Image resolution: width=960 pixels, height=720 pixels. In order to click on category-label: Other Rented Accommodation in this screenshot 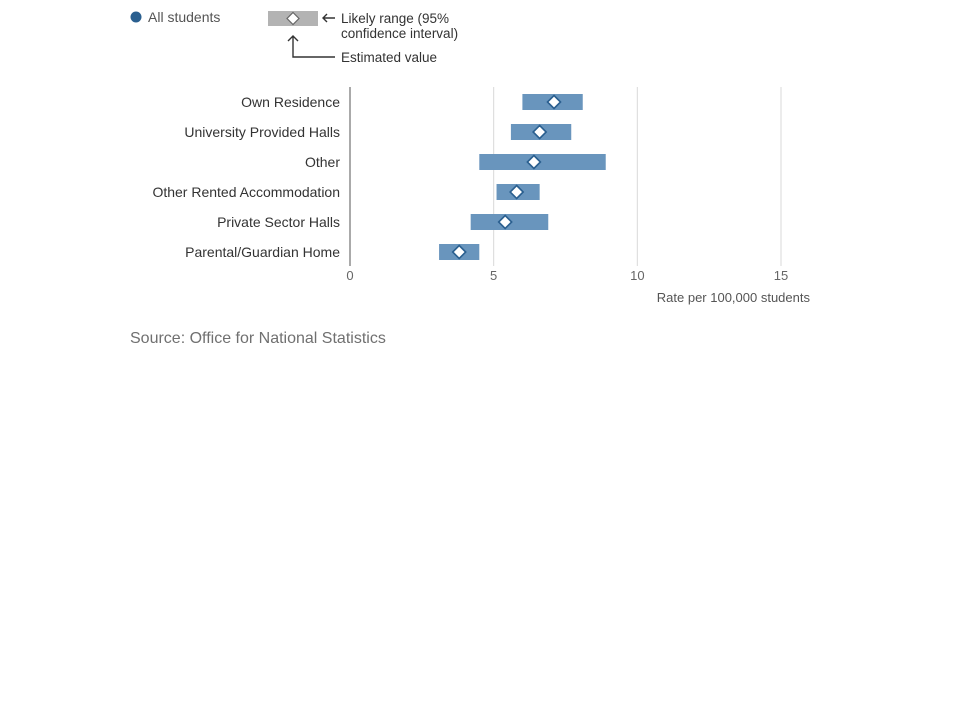, I will do `click(246, 192)`.